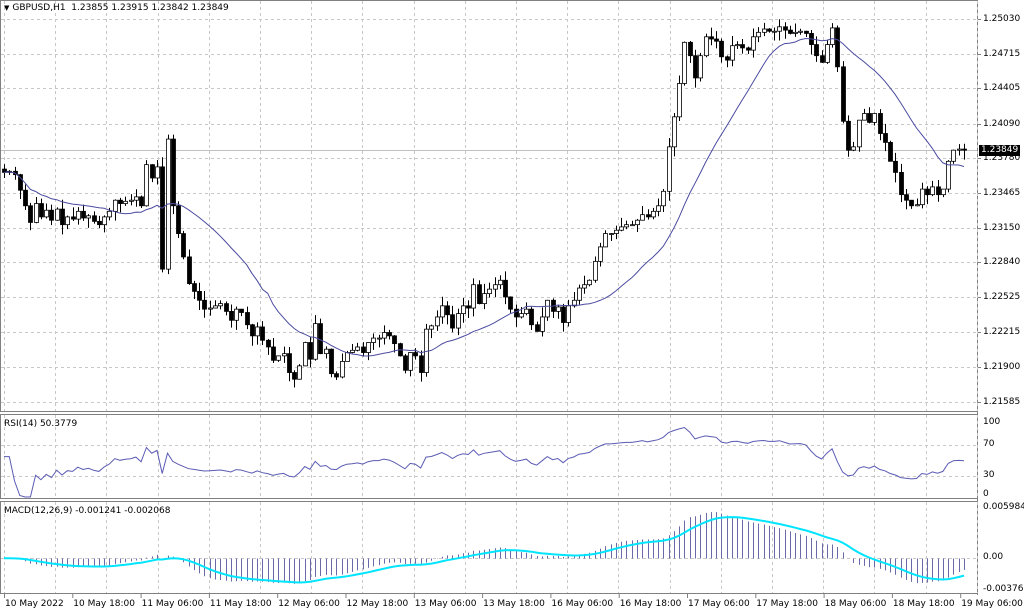 The width and height of the screenshot is (1024, 613). I want to click on rsi-tick-label: 0, so click(986, 494).